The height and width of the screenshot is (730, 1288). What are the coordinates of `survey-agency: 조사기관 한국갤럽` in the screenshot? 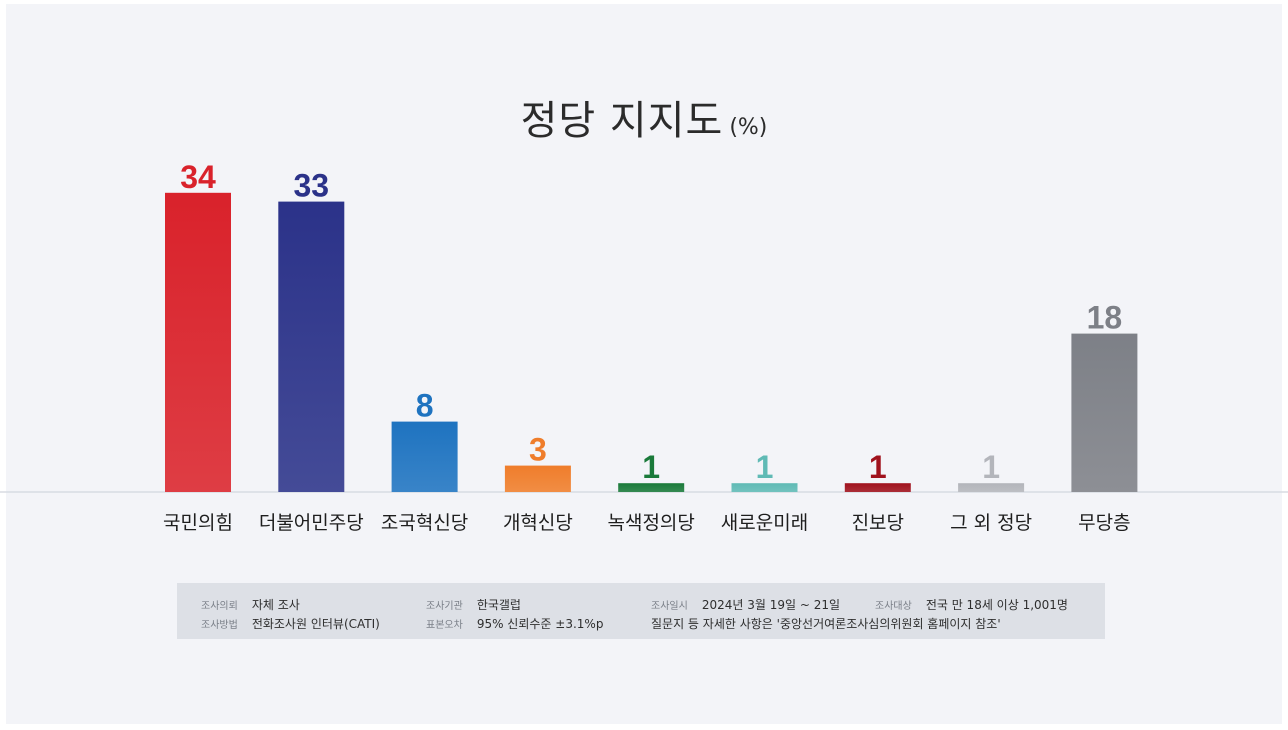 It's located at (473, 604).